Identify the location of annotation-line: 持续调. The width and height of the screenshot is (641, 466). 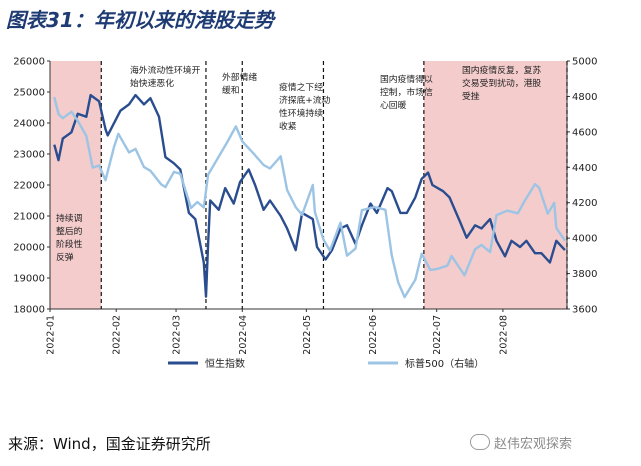
(69, 218).